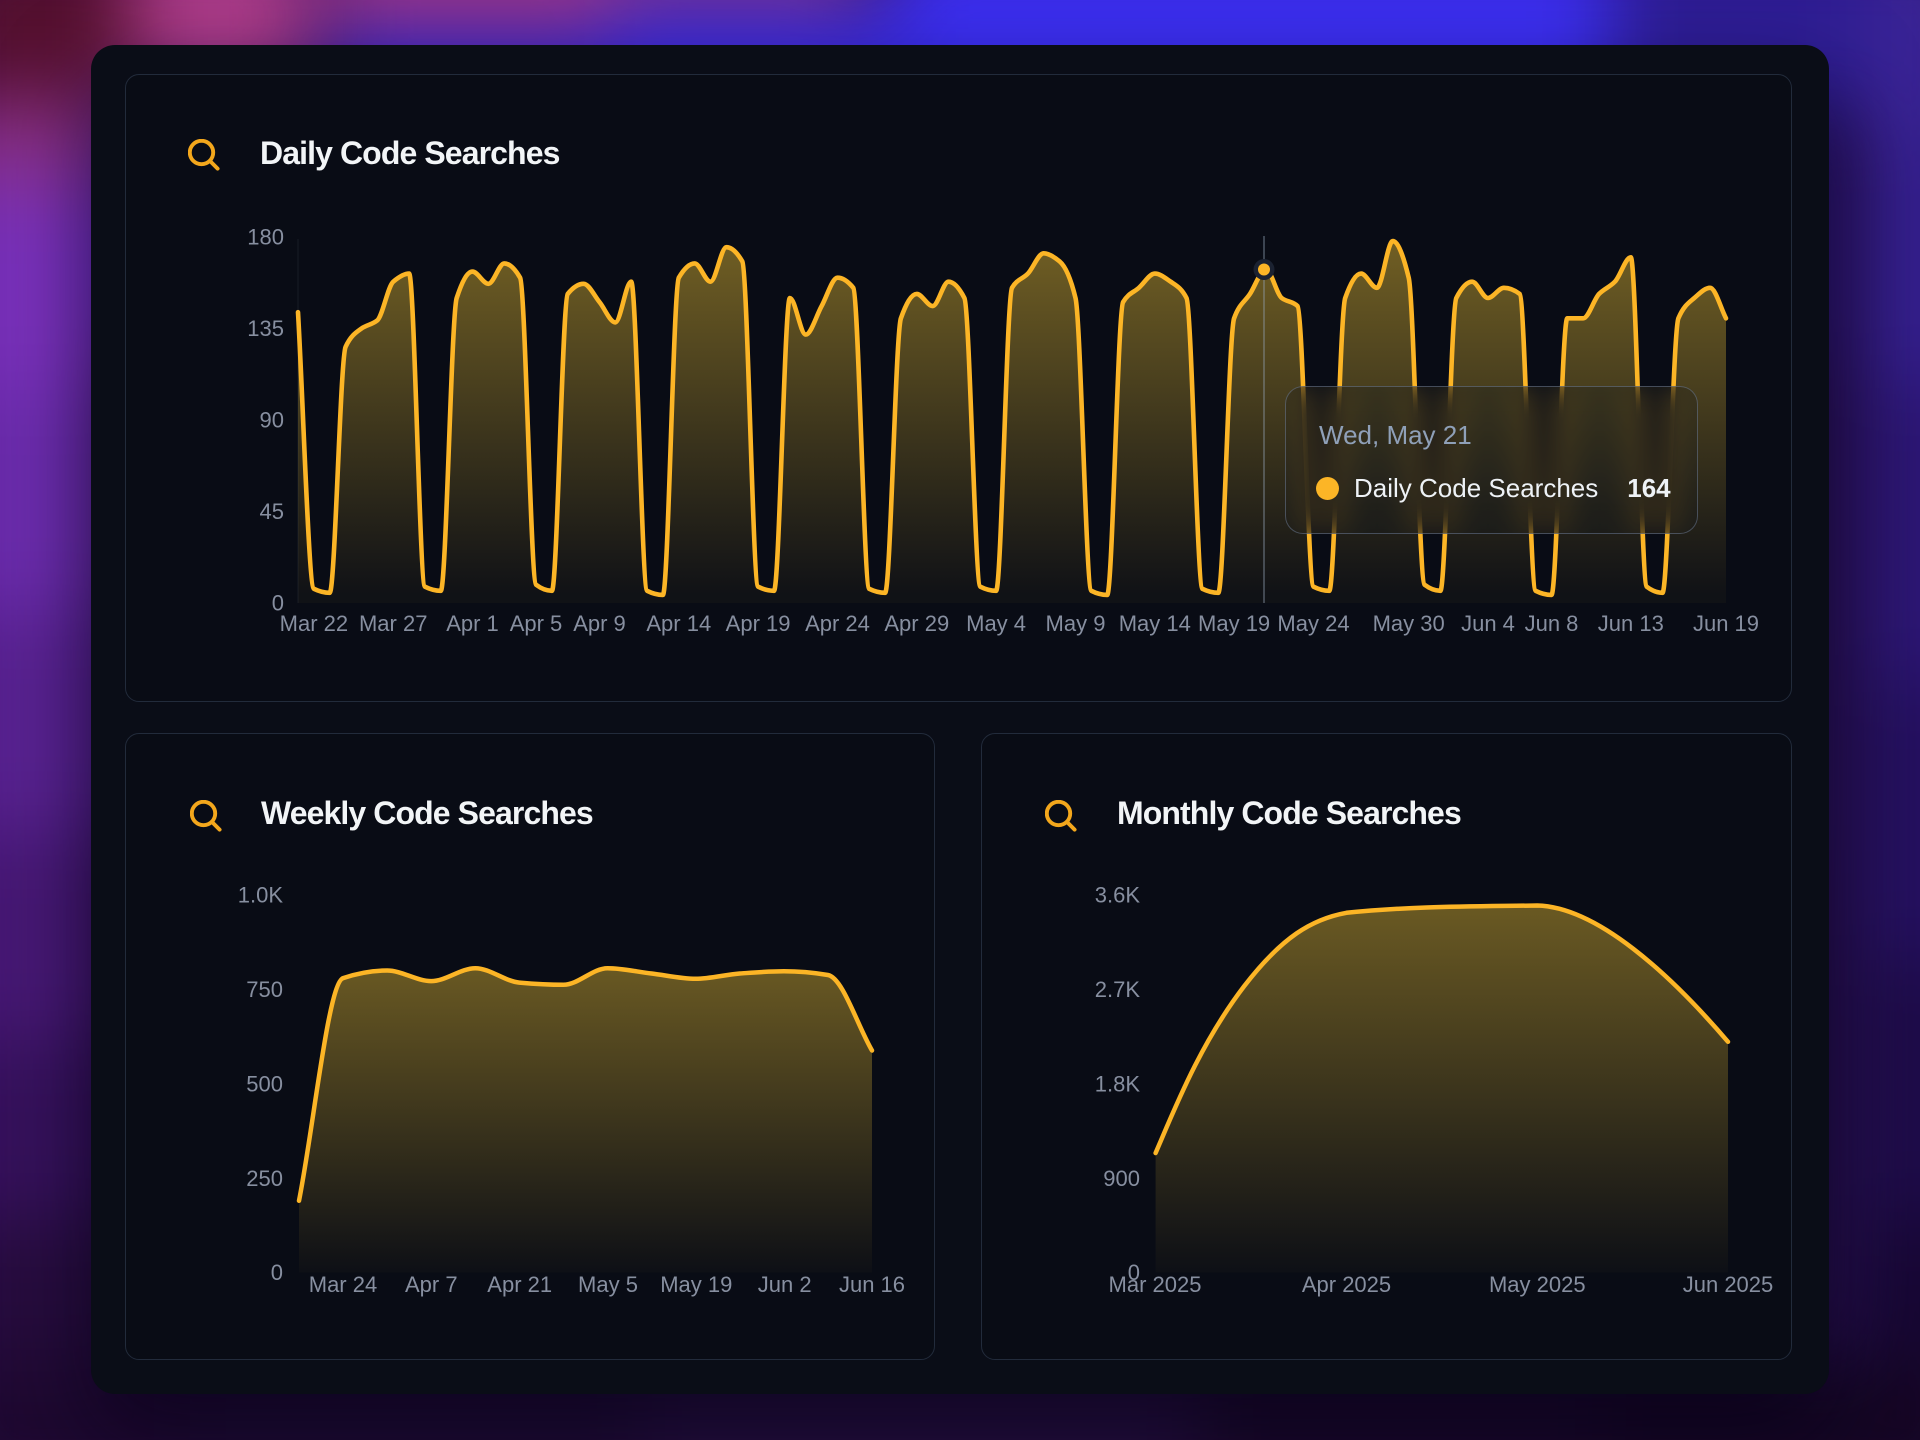  What do you see at coordinates (272, 511) in the screenshot?
I see `svg-text: 45` at bounding box center [272, 511].